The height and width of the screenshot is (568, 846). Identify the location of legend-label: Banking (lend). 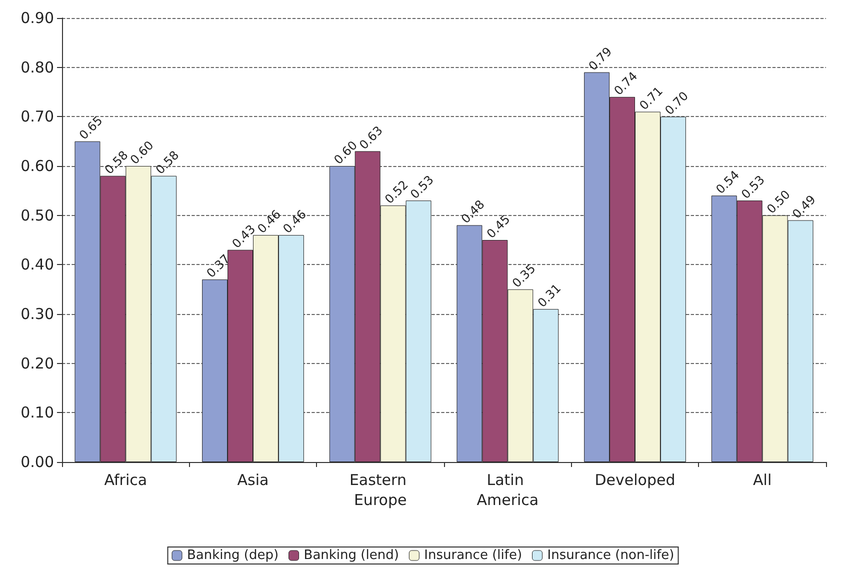
(351, 555).